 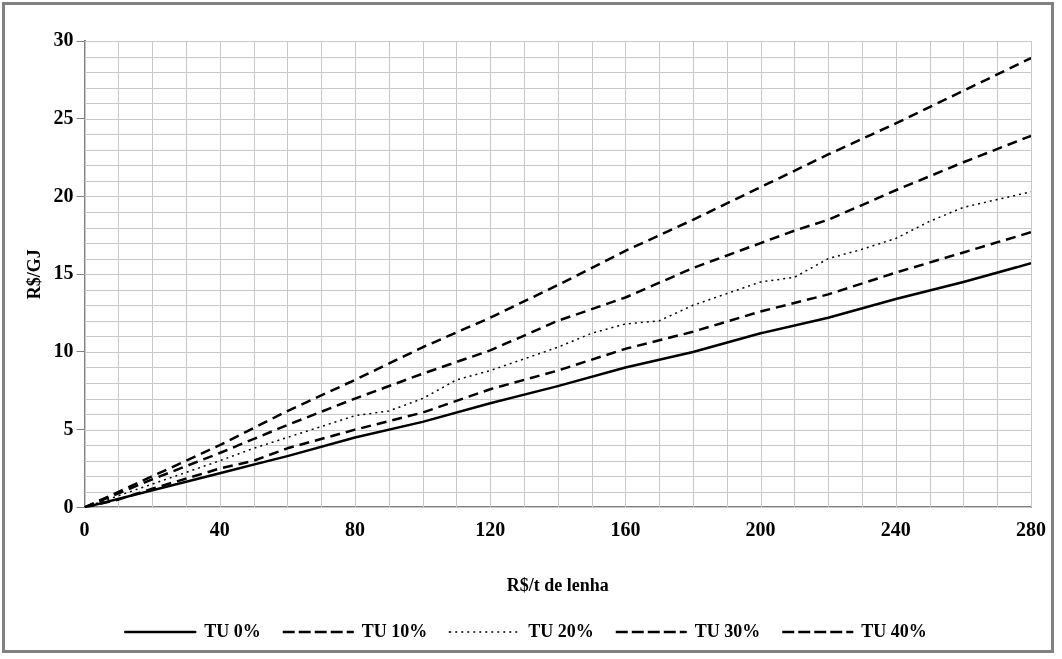 I want to click on legend-label: TU 30%, so click(x=727, y=630).